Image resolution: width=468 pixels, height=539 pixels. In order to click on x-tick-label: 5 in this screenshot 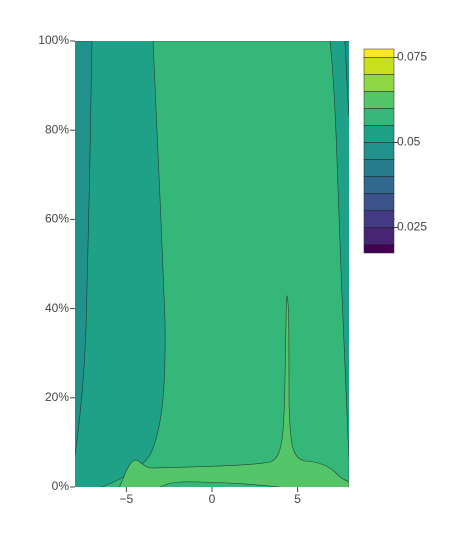, I will do `click(297, 499)`.